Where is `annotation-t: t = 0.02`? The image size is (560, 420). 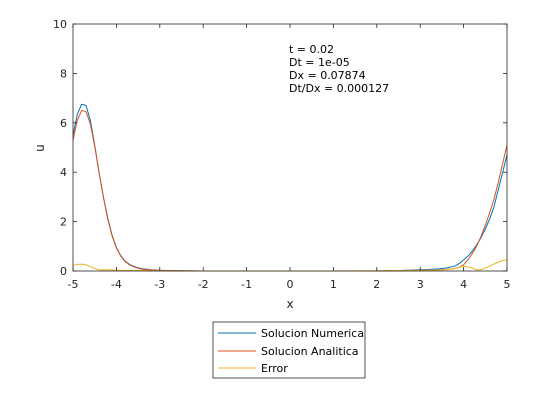
annotation-t: t = 0.02 is located at coordinates (311, 49).